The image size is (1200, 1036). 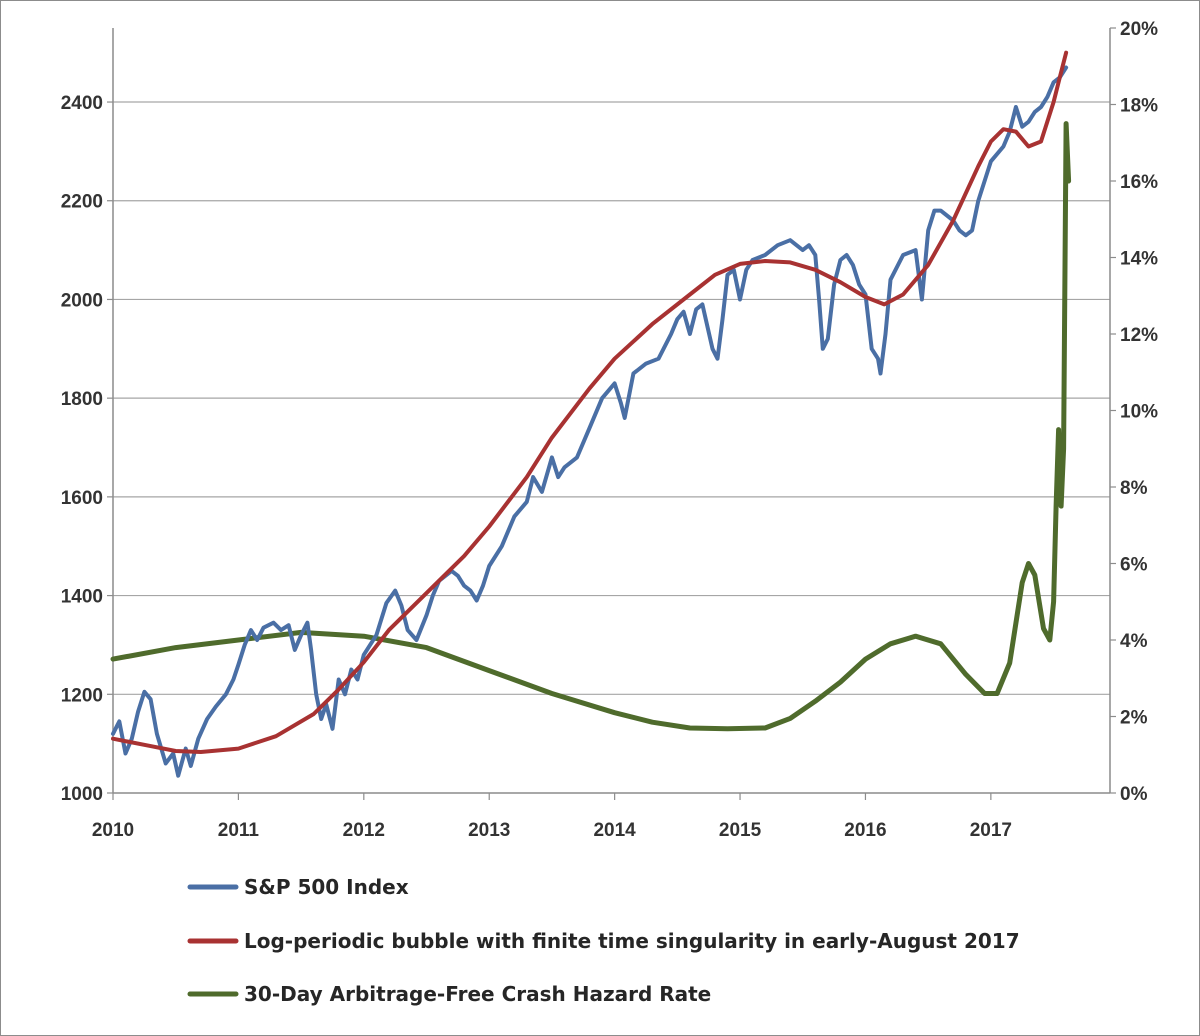 What do you see at coordinates (1134, 794) in the screenshot?
I see `right-tick-label: 0%` at bounding box center [1134, 794].